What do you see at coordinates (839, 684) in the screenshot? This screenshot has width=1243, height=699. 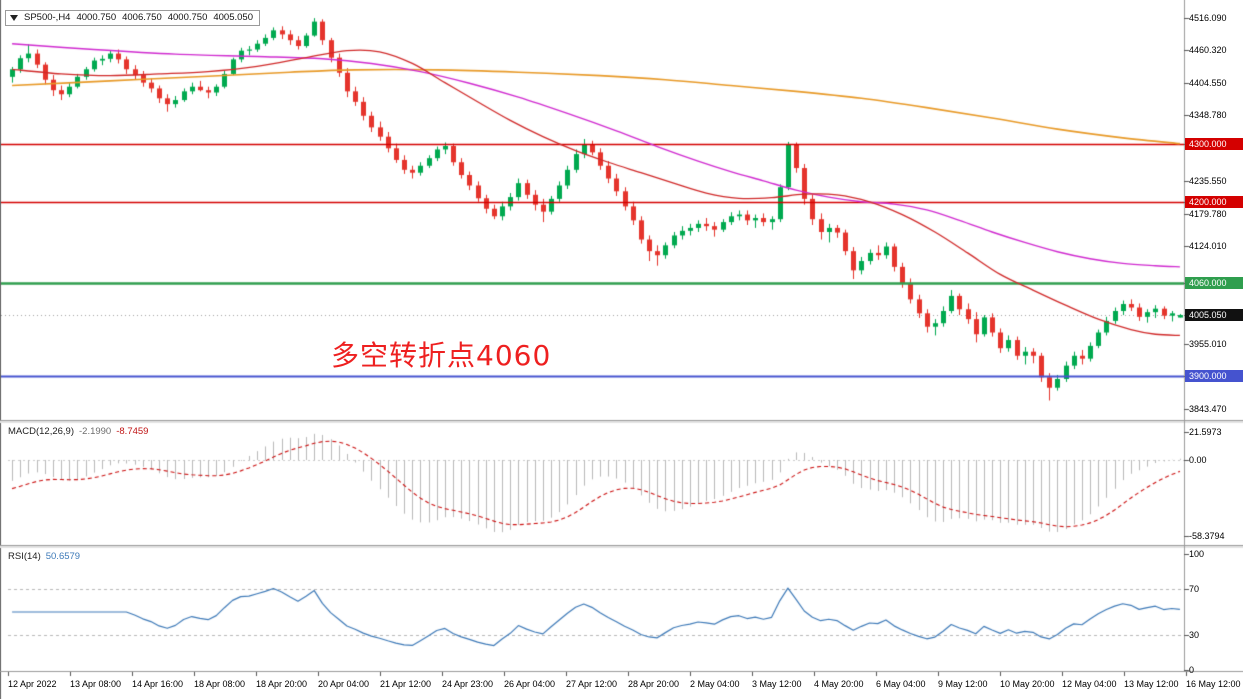 I see `time-axis-label: 4 May 20:00` at bounding box center [839, 684].